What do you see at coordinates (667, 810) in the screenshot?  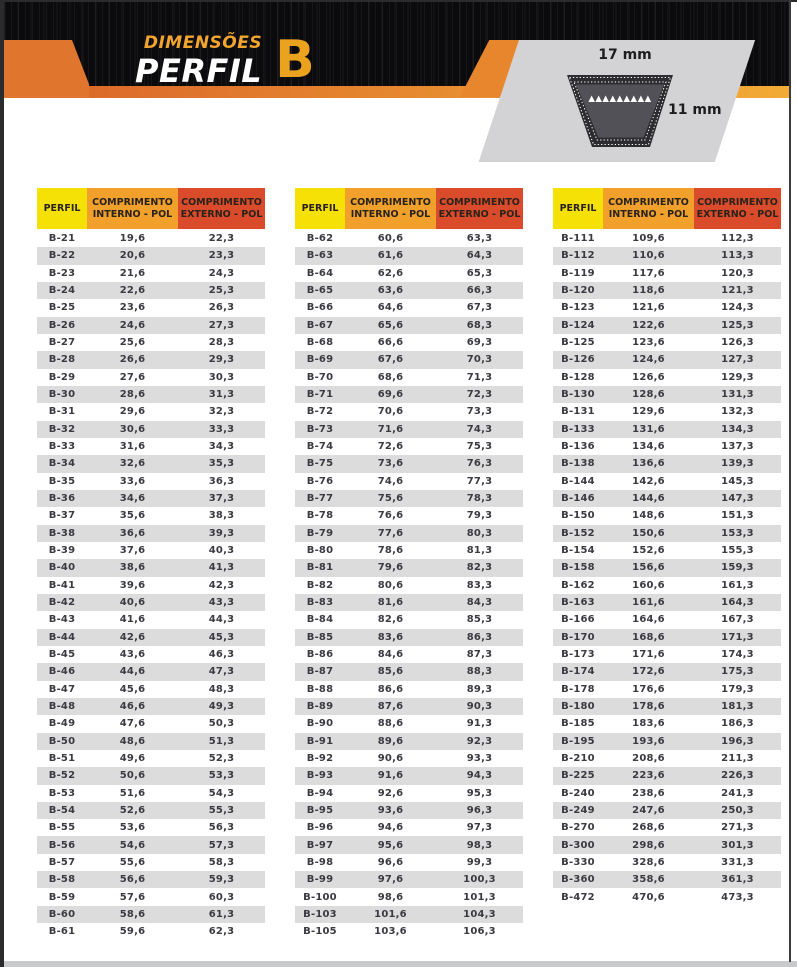 I see `table-row: B-249 247,6 250,3` at bounding box center [667, 810].